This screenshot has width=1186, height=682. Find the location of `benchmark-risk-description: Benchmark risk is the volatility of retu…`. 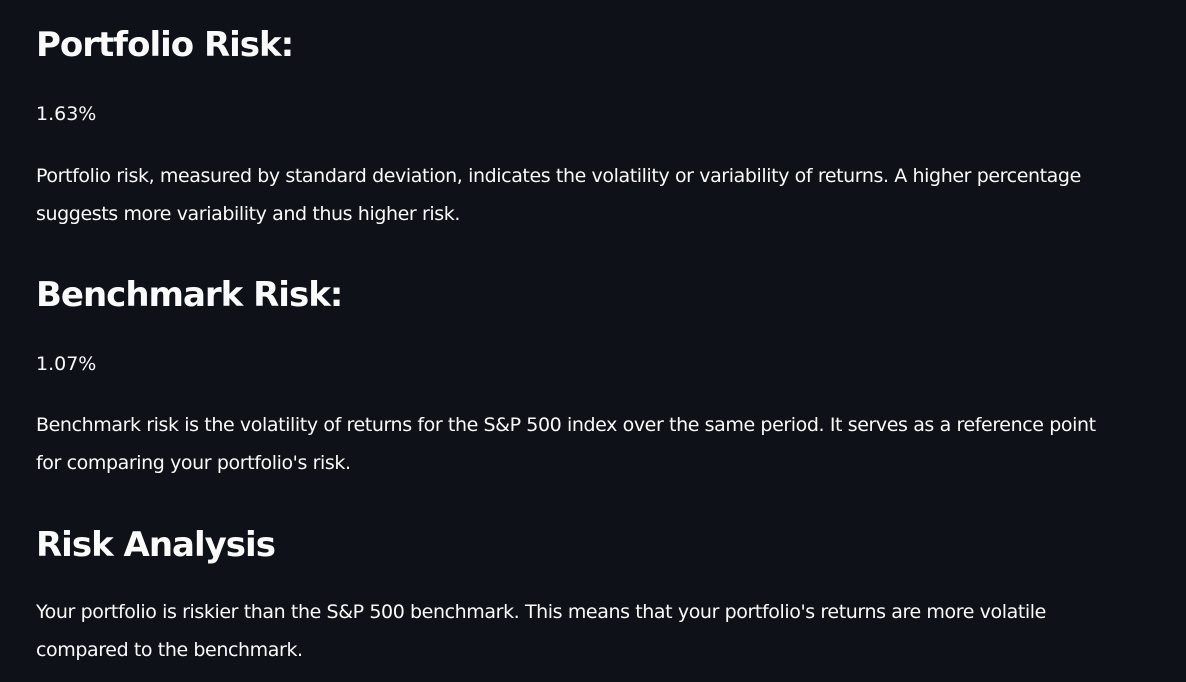

benchmark-risk-description: Benchmark risk is the volatility of retu… is located at coordinates (566, 444).